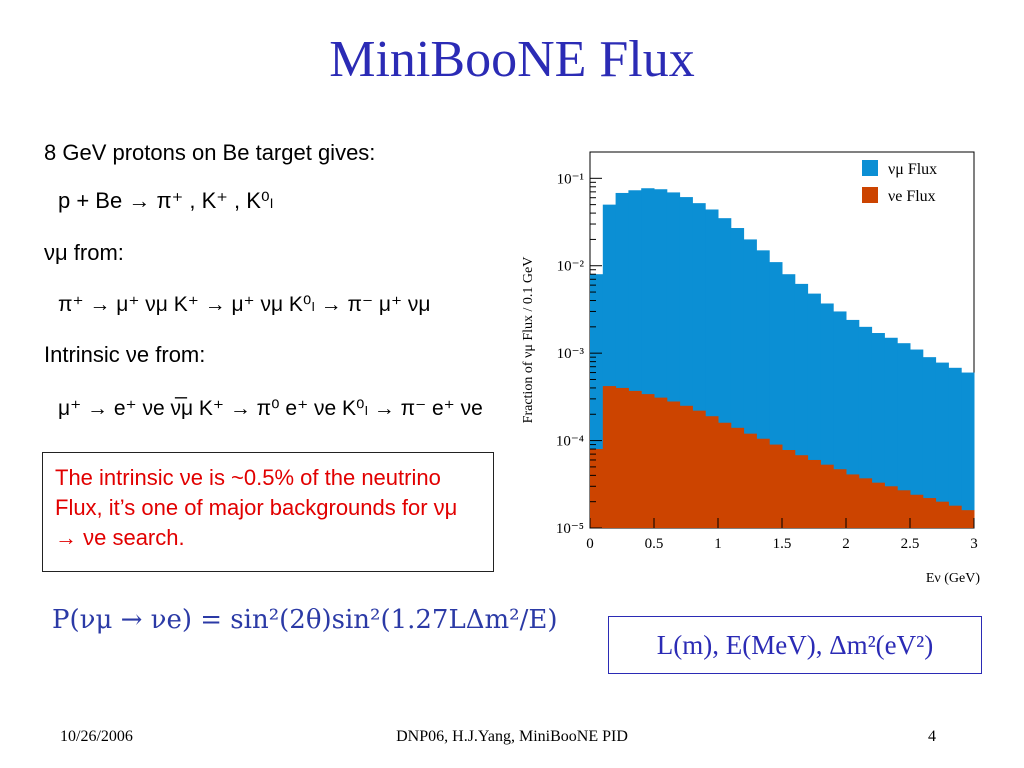  I want to click on footer-date: 10/26/2006, so click(96, 736).